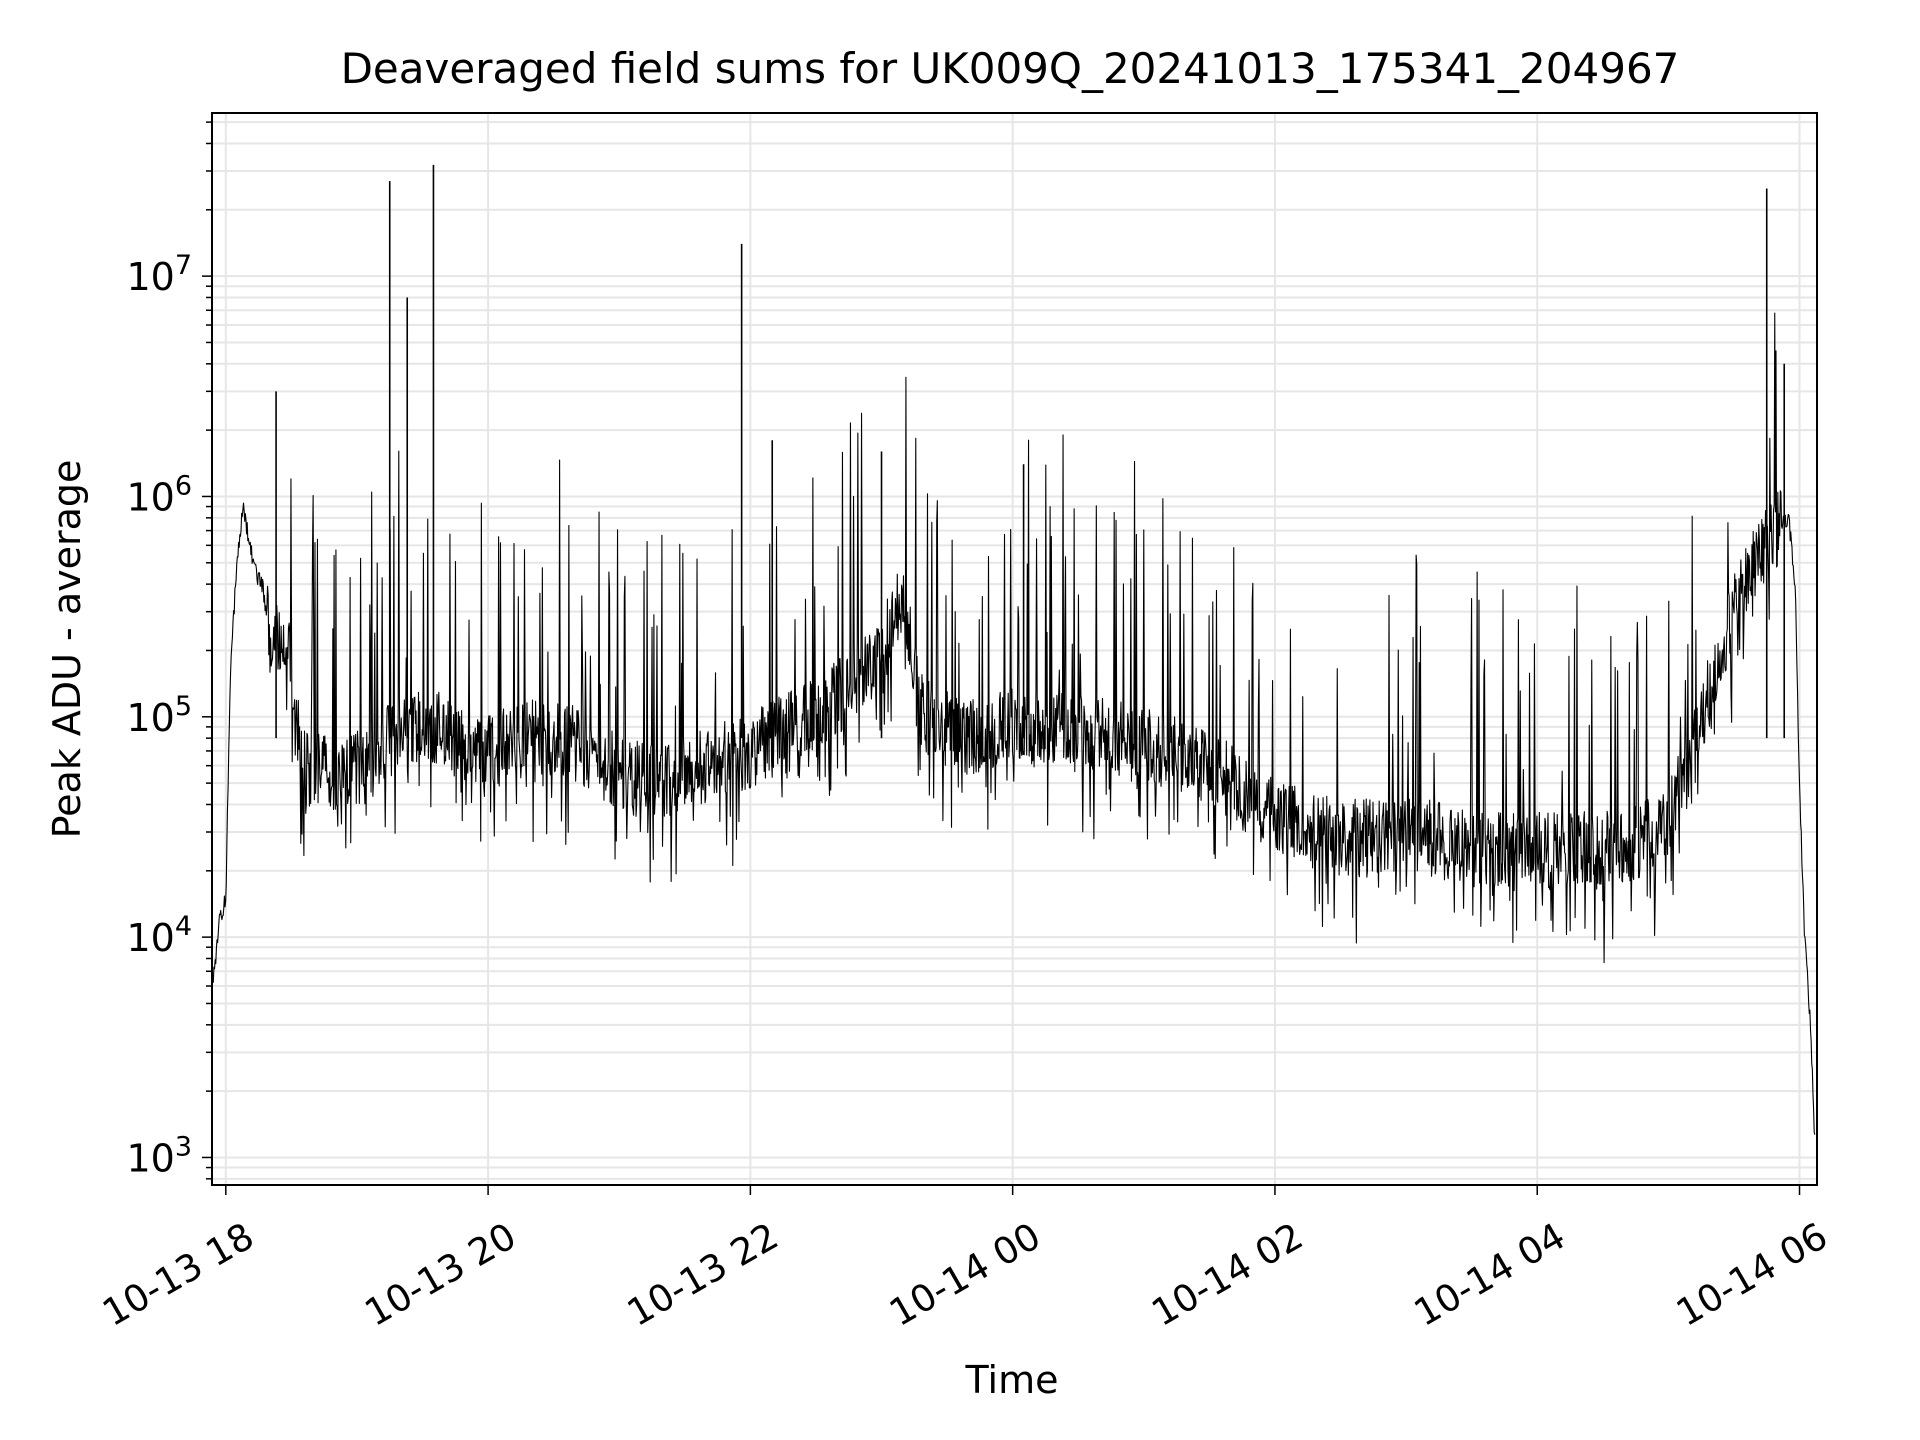  I want to click on y-tick-label: 106, so click(159, 494).